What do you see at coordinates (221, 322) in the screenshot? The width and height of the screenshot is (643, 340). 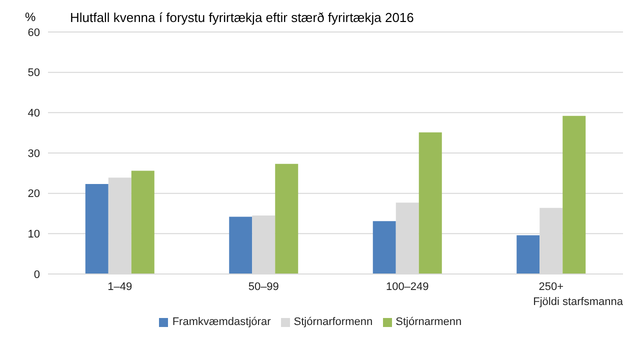 I see `legend-label: Framkvæmdastjórar` at bounding box center [221, 322].